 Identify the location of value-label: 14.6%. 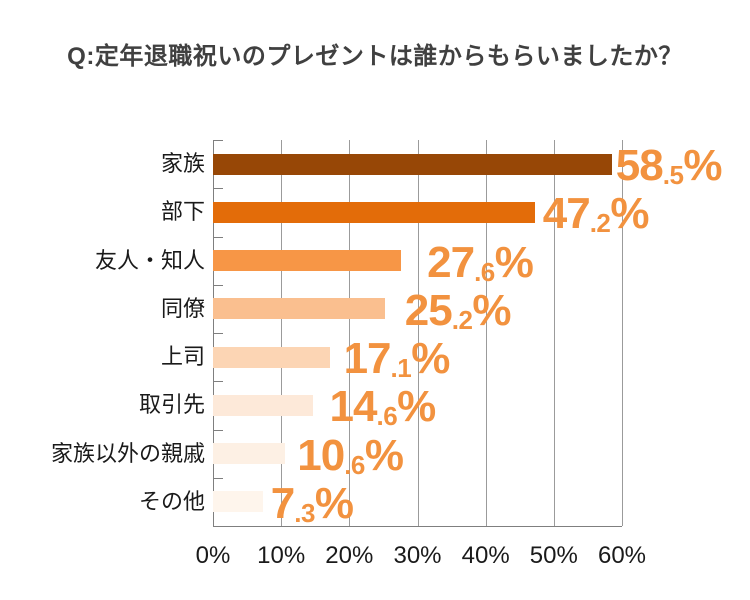
(383, 407).